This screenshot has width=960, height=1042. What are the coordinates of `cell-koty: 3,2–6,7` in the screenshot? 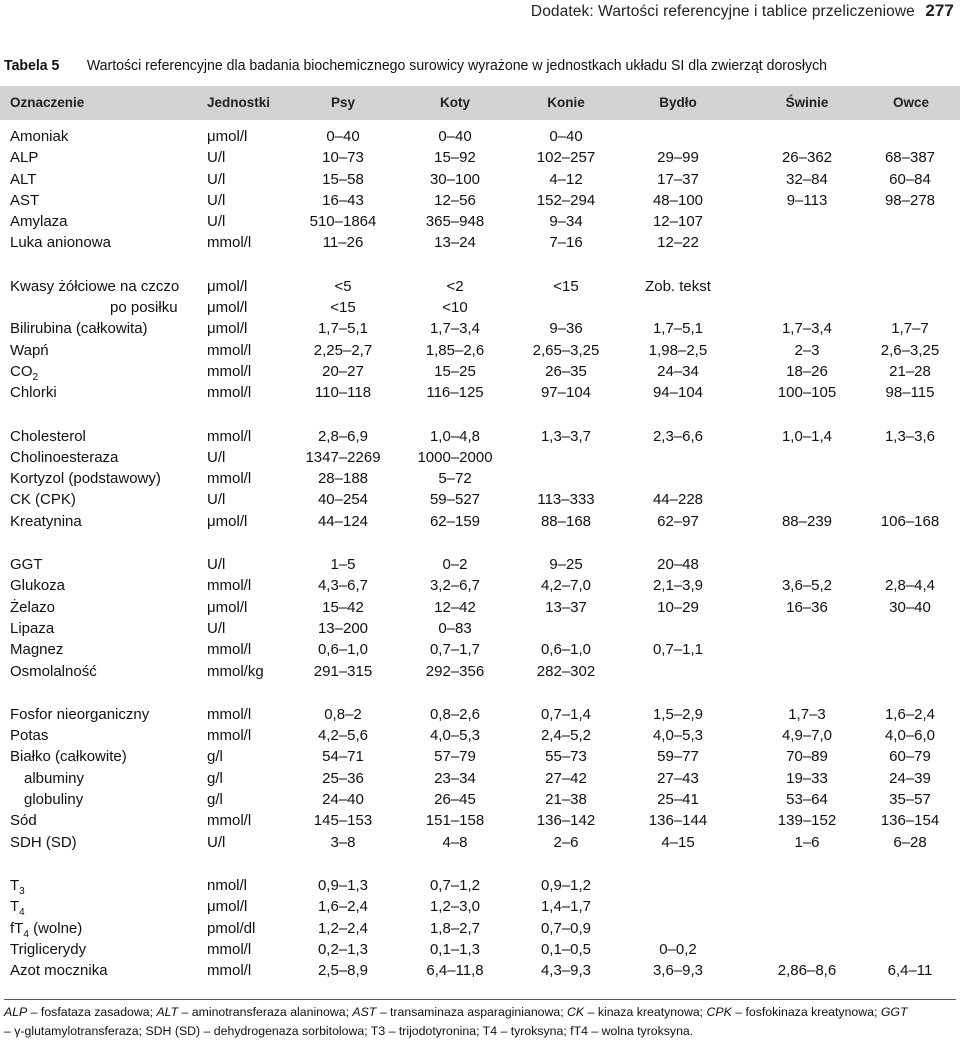 It's located at (455, 586).